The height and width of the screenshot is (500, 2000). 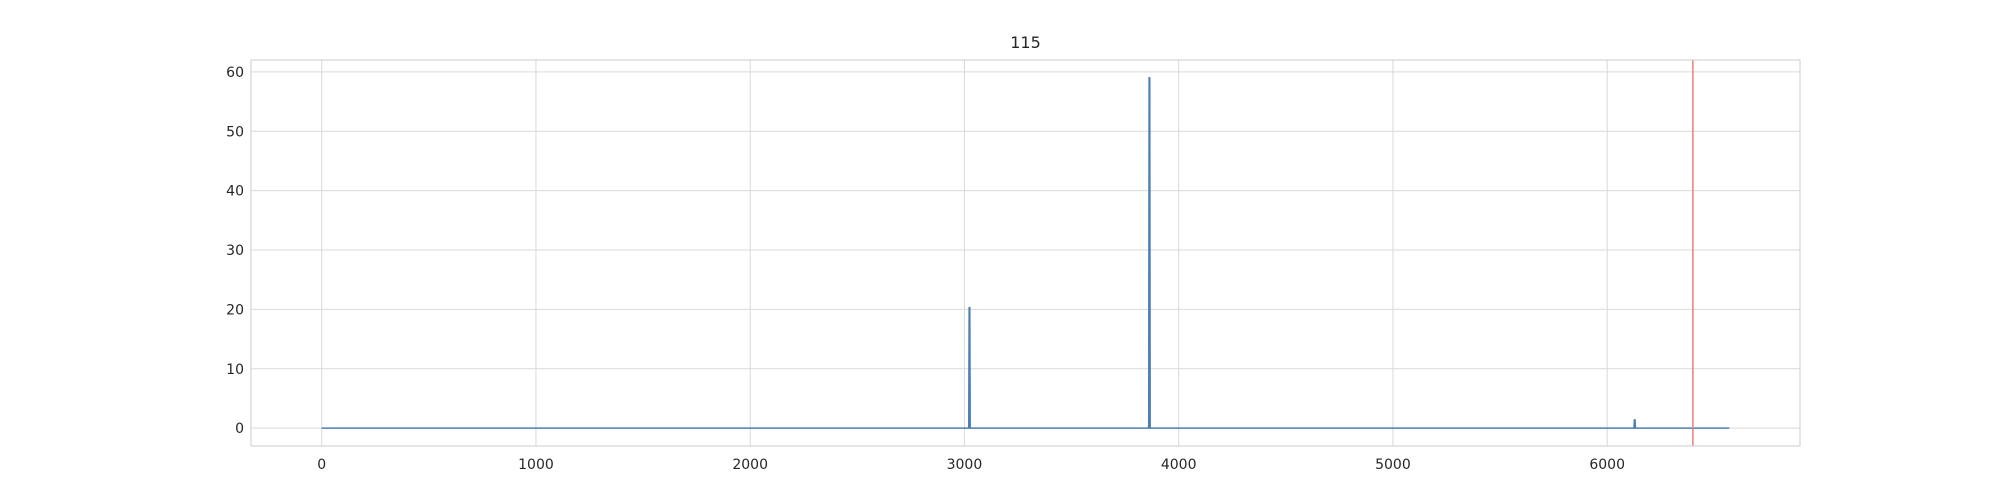 What do you see at coordinates (1179, 465) in the screenshot?
I see `x-tick-label: 4000` at bounding box center [1179, 465].